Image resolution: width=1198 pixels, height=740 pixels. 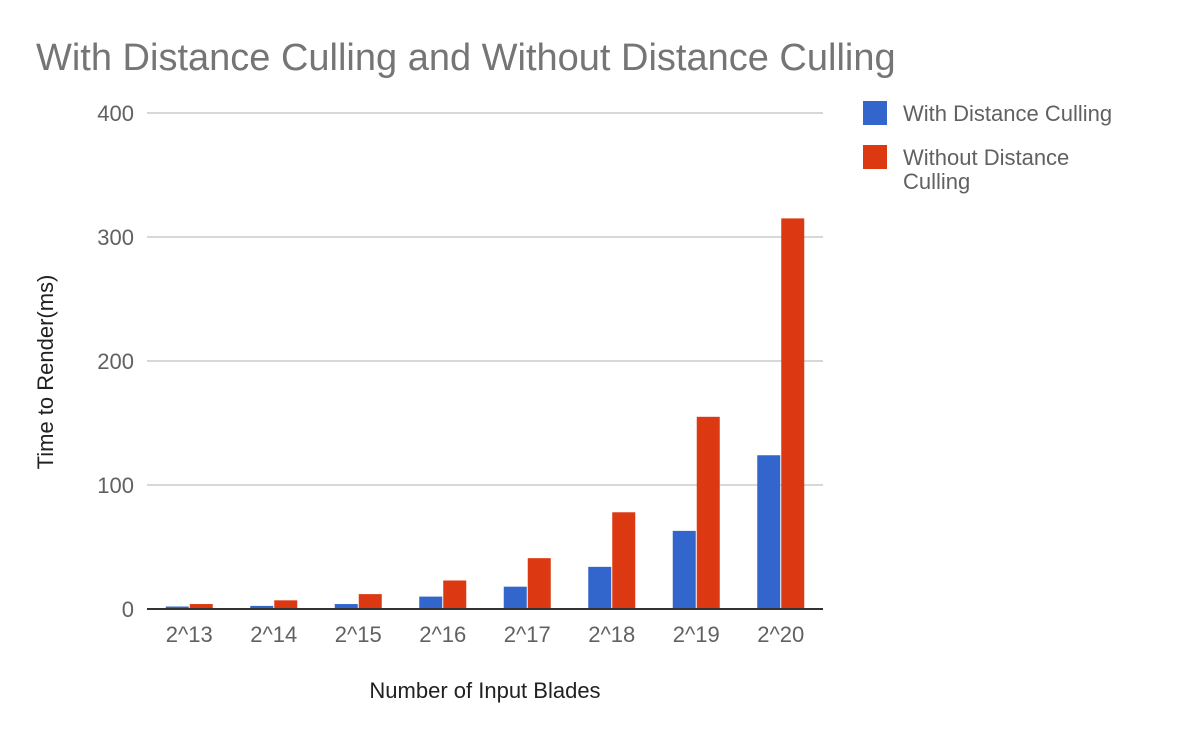 I want to click on bar-without-culling-2^19, so click(x=708, y=512).